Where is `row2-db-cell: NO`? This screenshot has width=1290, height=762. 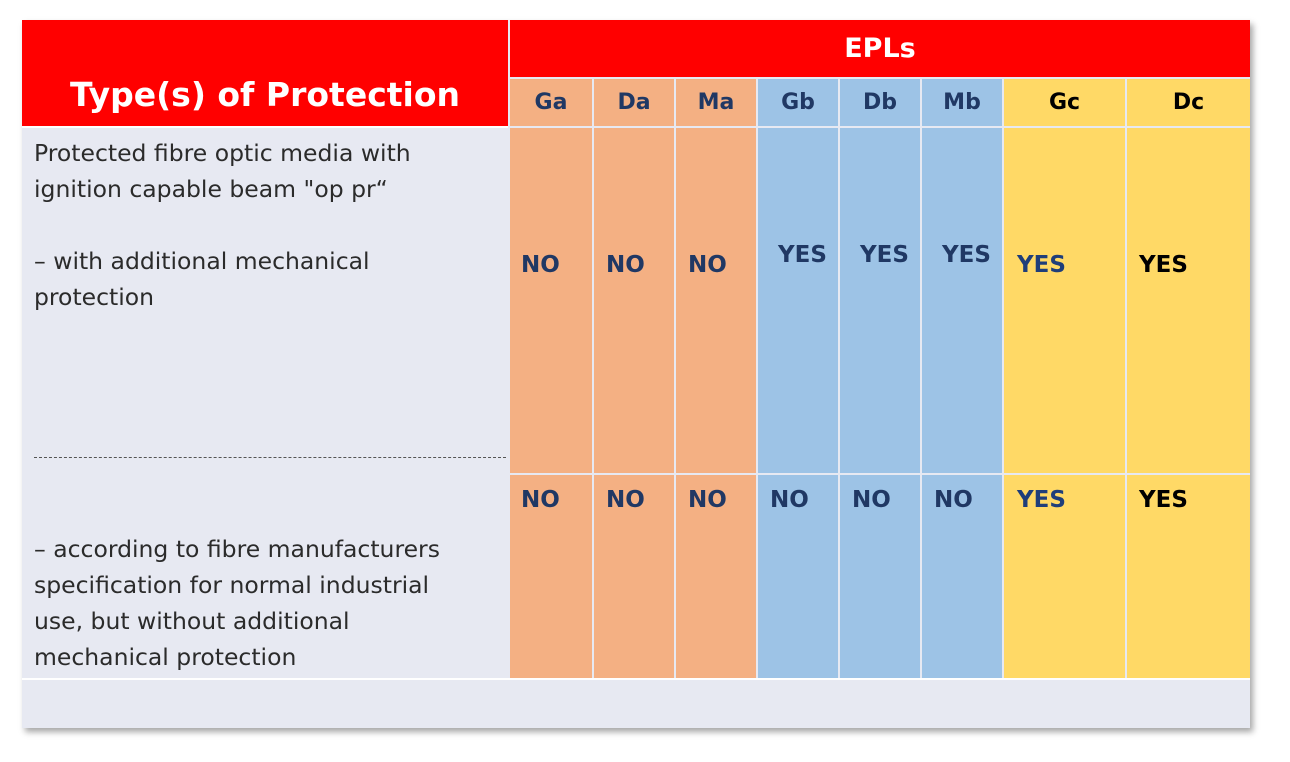 row2-db-cell: NO is located at coordinates (880, 576).